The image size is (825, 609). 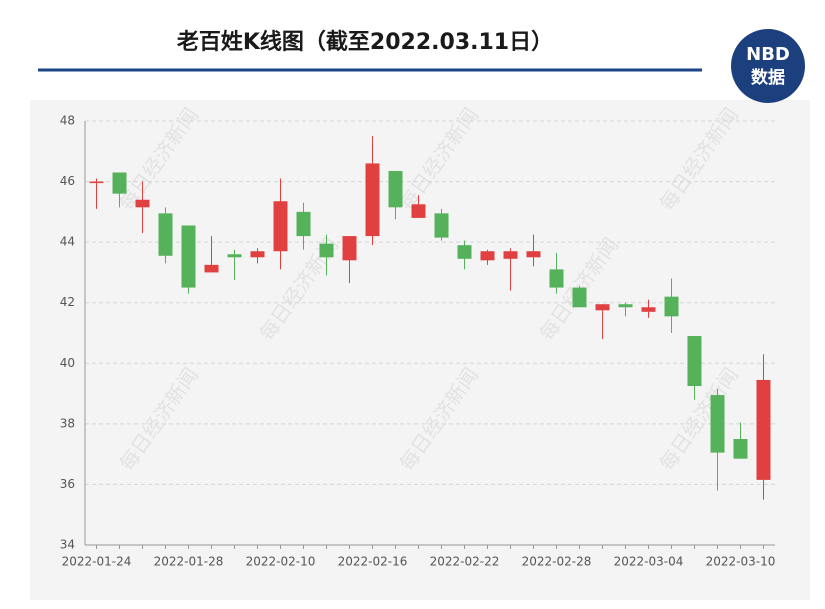 I want to click on x-tick-label: 2022-01-28, so click(x=189, y=562).